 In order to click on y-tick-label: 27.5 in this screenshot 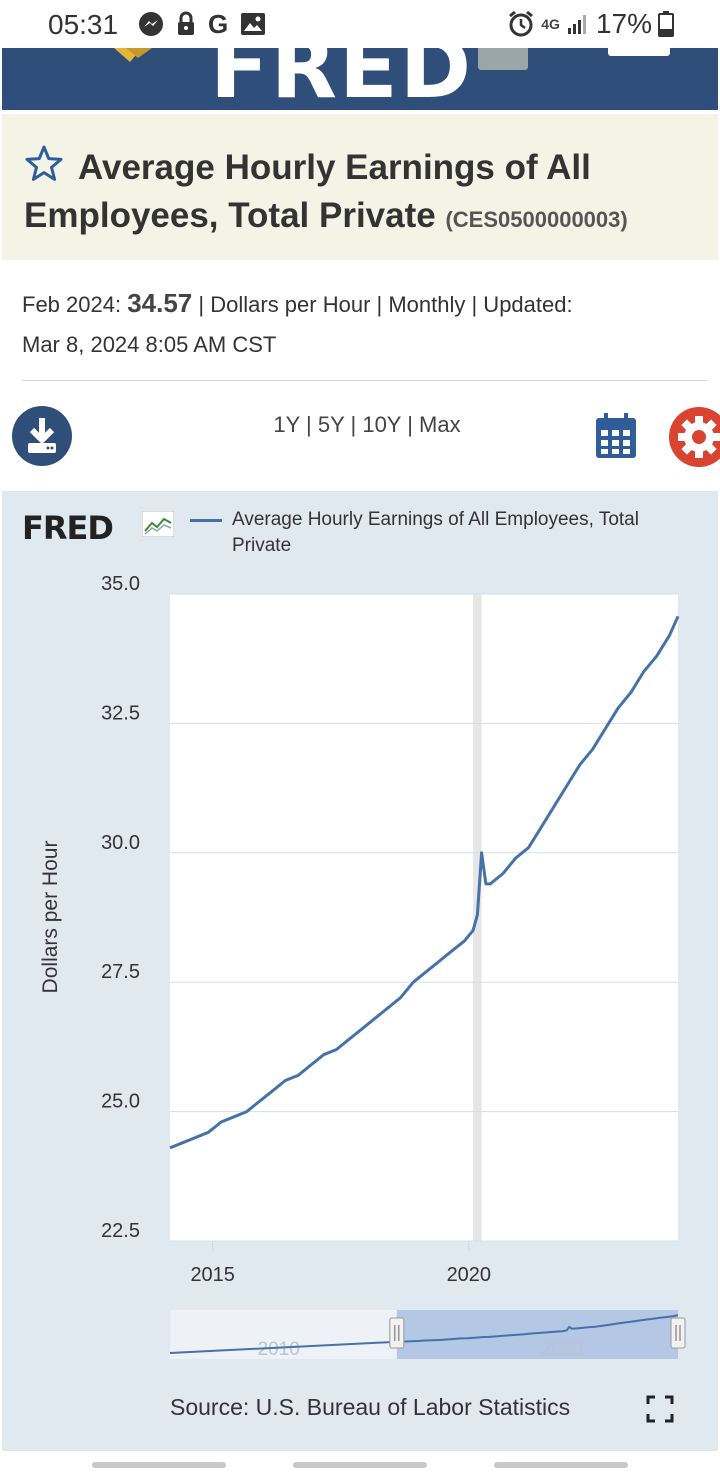, I will do `click(120, 972)`.